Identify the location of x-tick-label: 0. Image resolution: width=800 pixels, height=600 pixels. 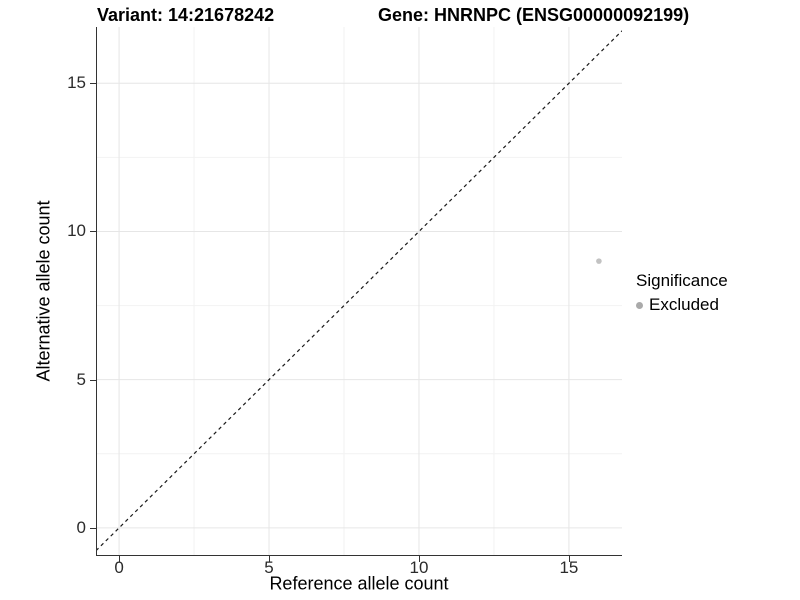
(119, 567).